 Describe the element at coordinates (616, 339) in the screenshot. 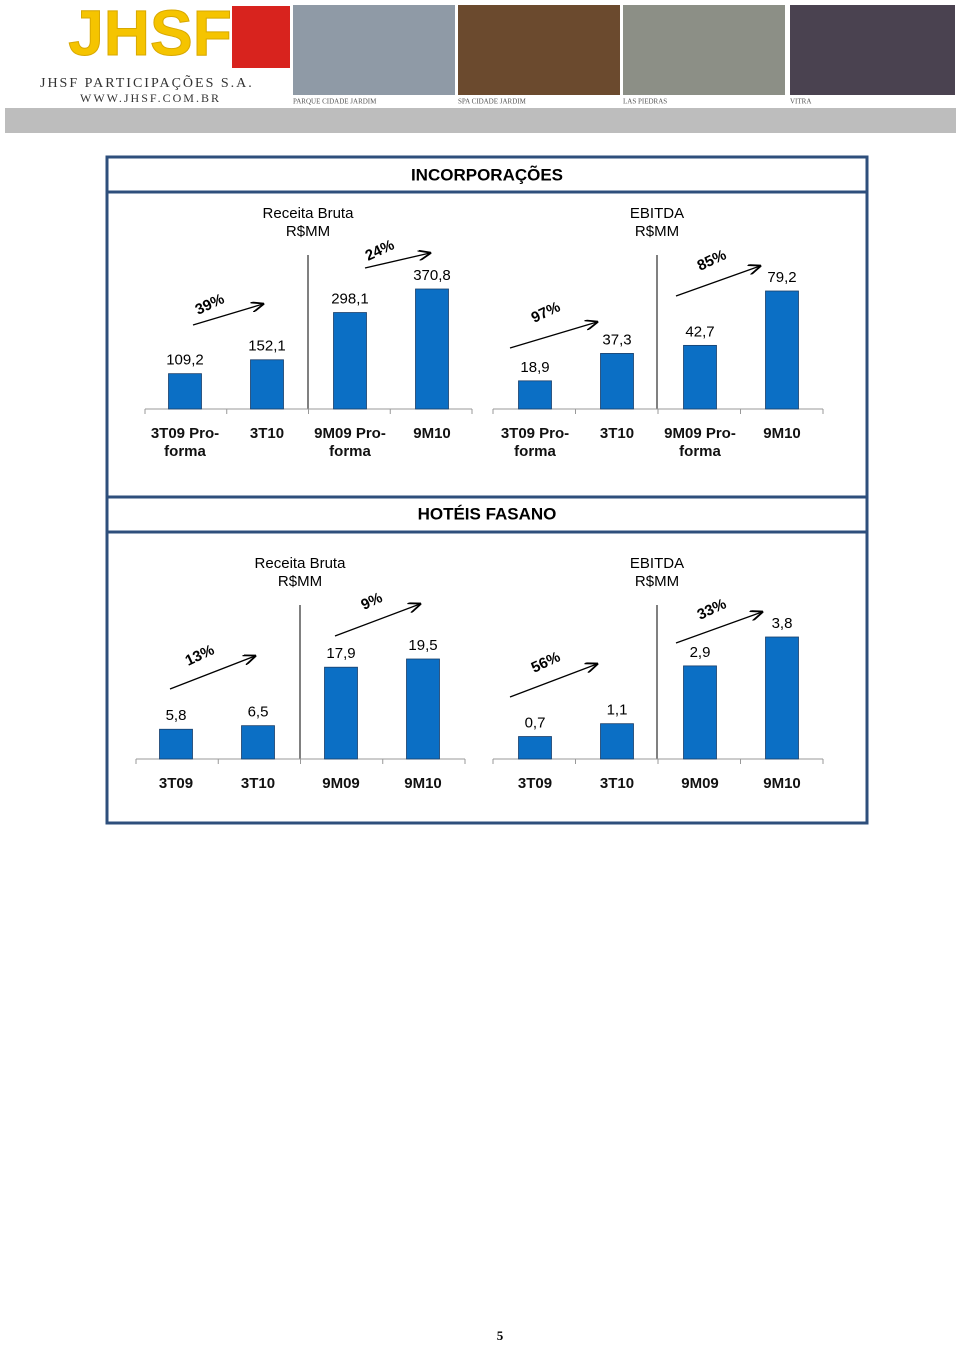

I see `value-label: 37,3` at that location.